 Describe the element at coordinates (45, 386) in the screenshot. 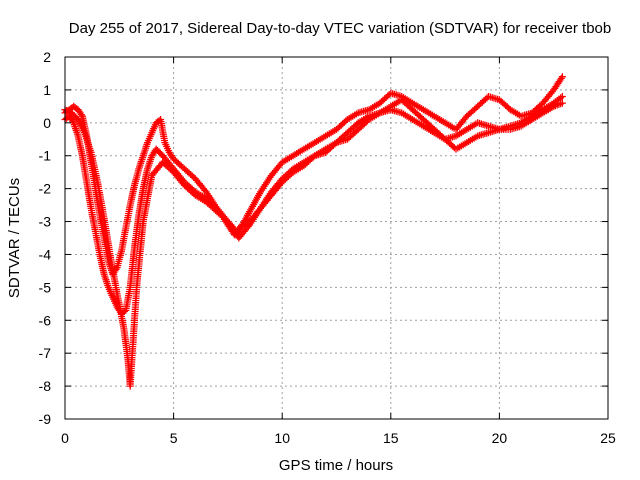

I see `y-tick-label: -8` at that location.